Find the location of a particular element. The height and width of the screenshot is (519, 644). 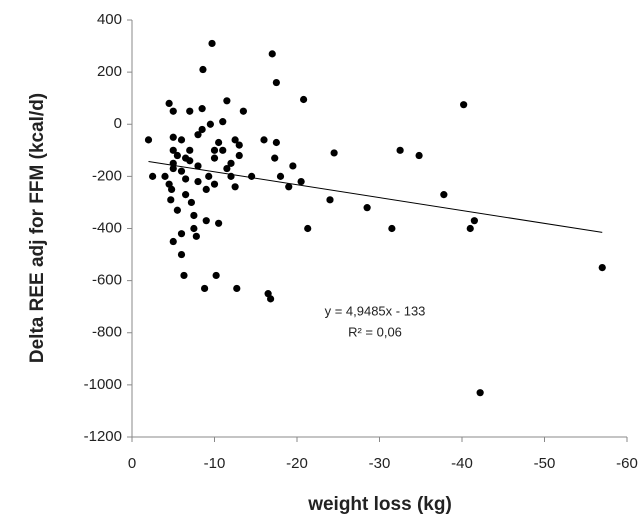

y-tick-label: -200 is located at coordinates (107, 175).